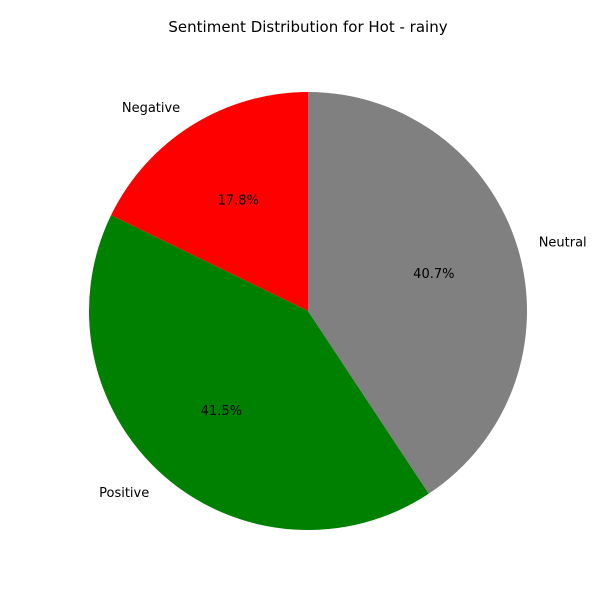  What do you see at coordinates (221, 411) in the screenshot?
I see `slice-percent-positive: 41.5%` at bounding box center [221, 411].